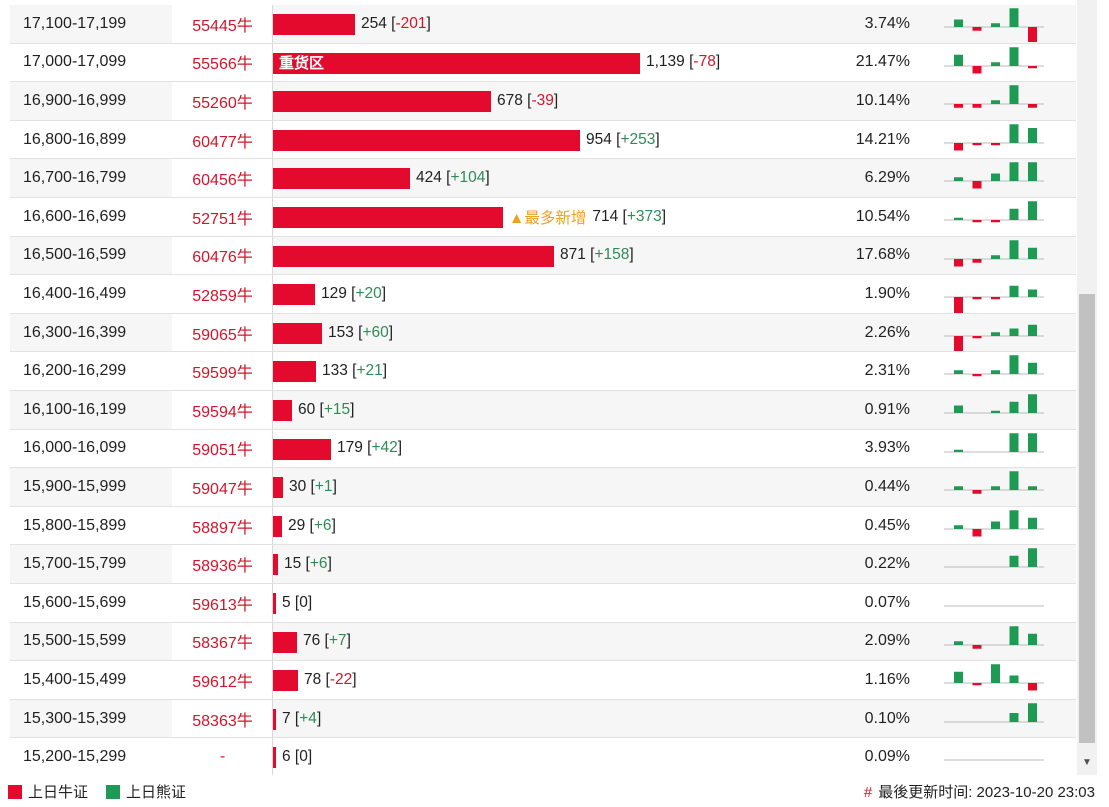  I want to click on volume-bar-cell: 76 [+7], so click(547, 641).